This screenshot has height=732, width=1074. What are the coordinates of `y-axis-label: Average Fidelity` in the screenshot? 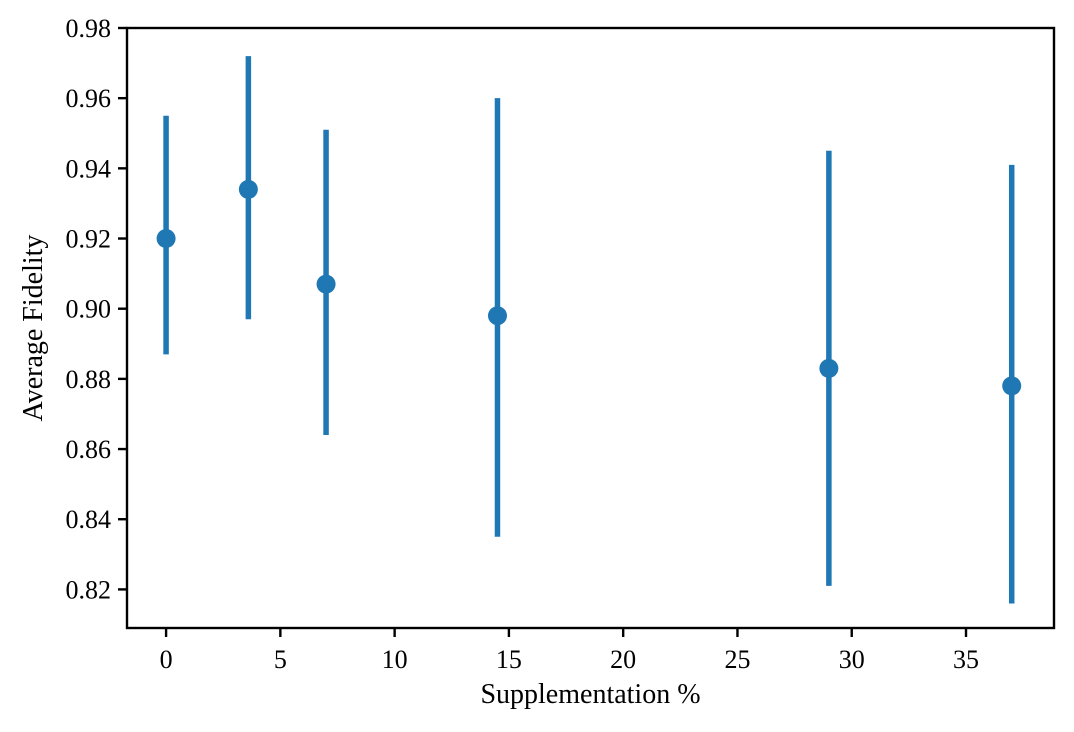 It's located at (33, 328).